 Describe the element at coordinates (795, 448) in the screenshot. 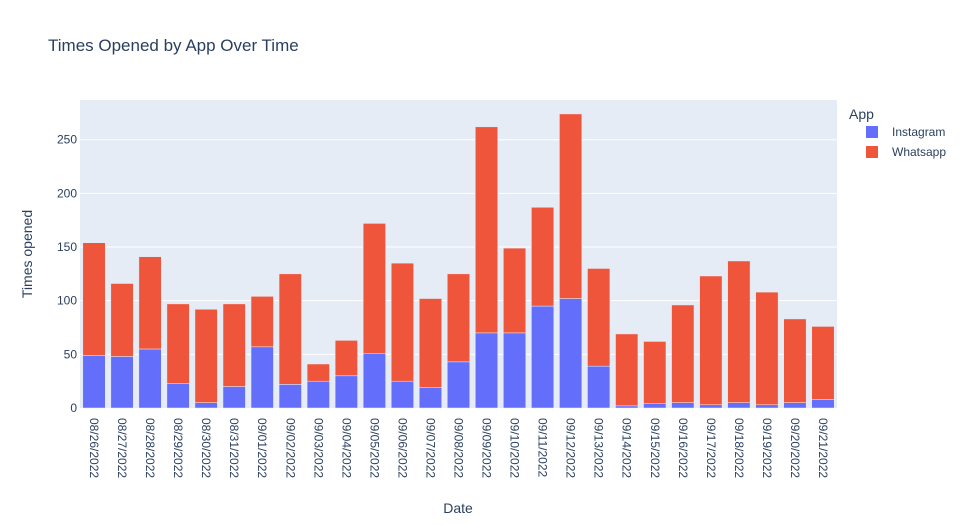

I see `x-tick-label: 09/20/2022` at that location.